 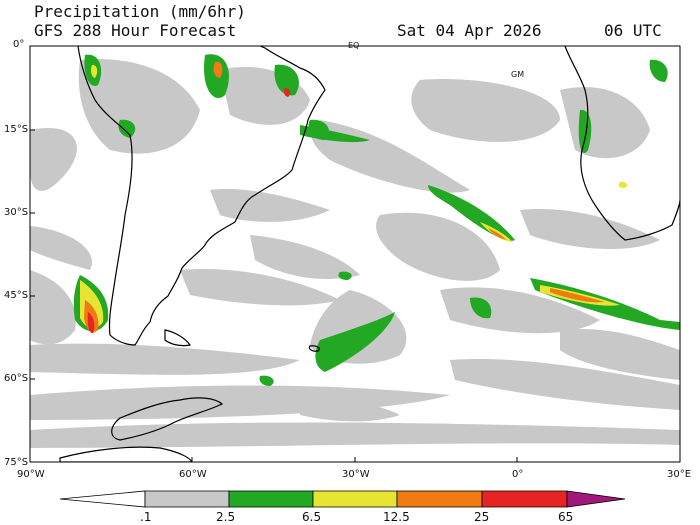 What do you see at coordinates (140, 11) in the screenshot?
I see `map-title: Precipitation (mm/6hr)` at bounding box center [140, 11].